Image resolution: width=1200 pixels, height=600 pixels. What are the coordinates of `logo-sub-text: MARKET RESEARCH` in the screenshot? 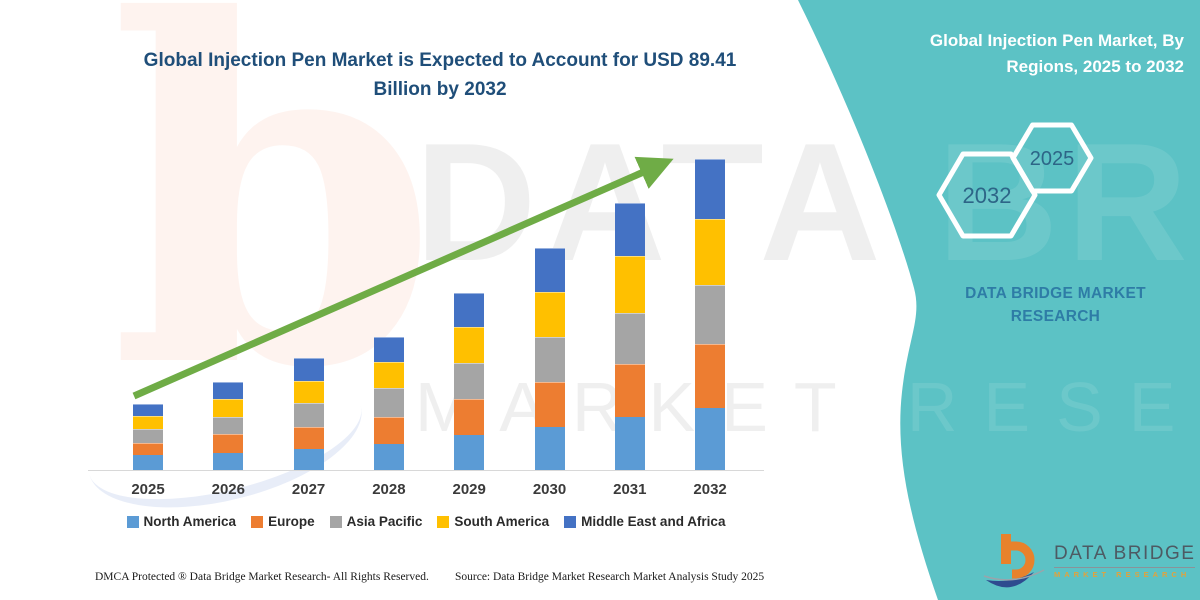 It's located at (1122, 574).